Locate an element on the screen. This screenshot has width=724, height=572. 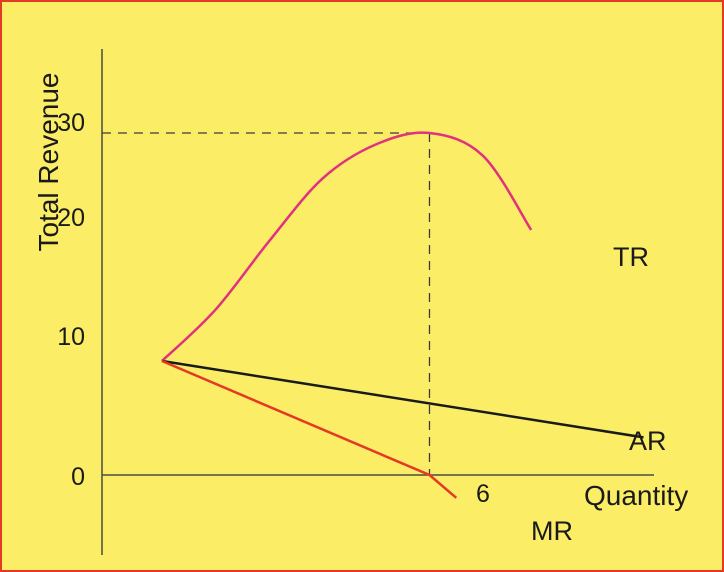
series-tr-label: TR is located at coordinates (631, 257).